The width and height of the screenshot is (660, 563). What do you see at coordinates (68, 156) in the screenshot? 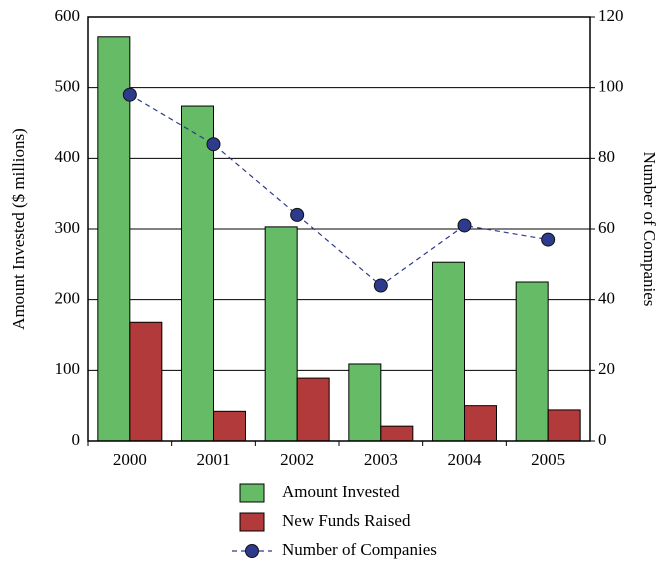
I see `y-tick-label: 400` at bounding box center [68, 156].